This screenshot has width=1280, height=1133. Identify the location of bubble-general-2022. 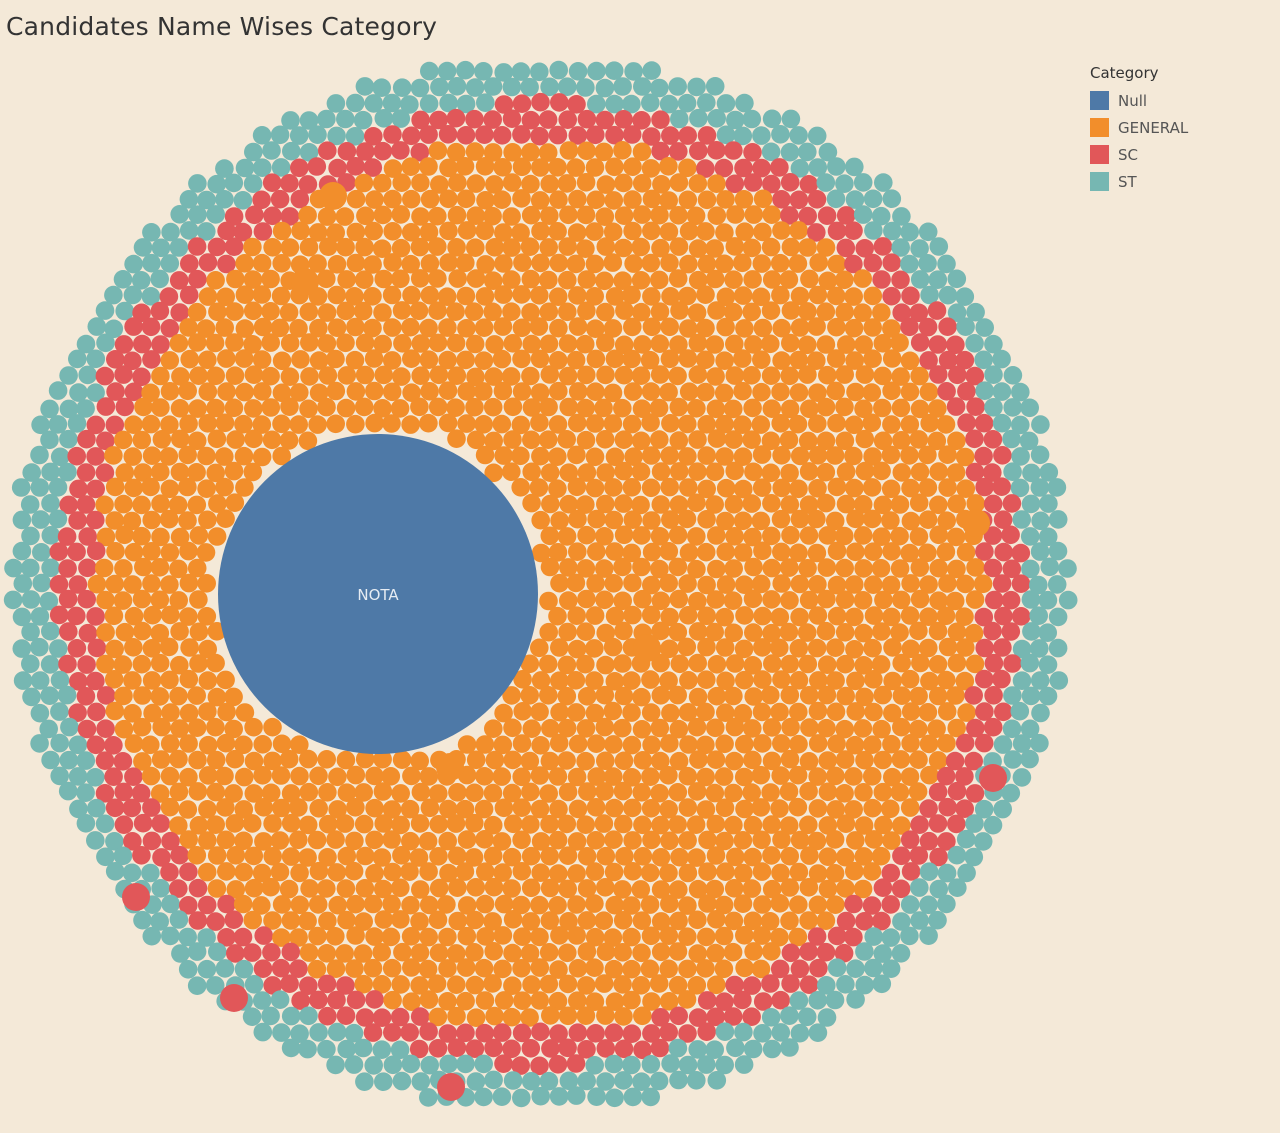
(883, 825).